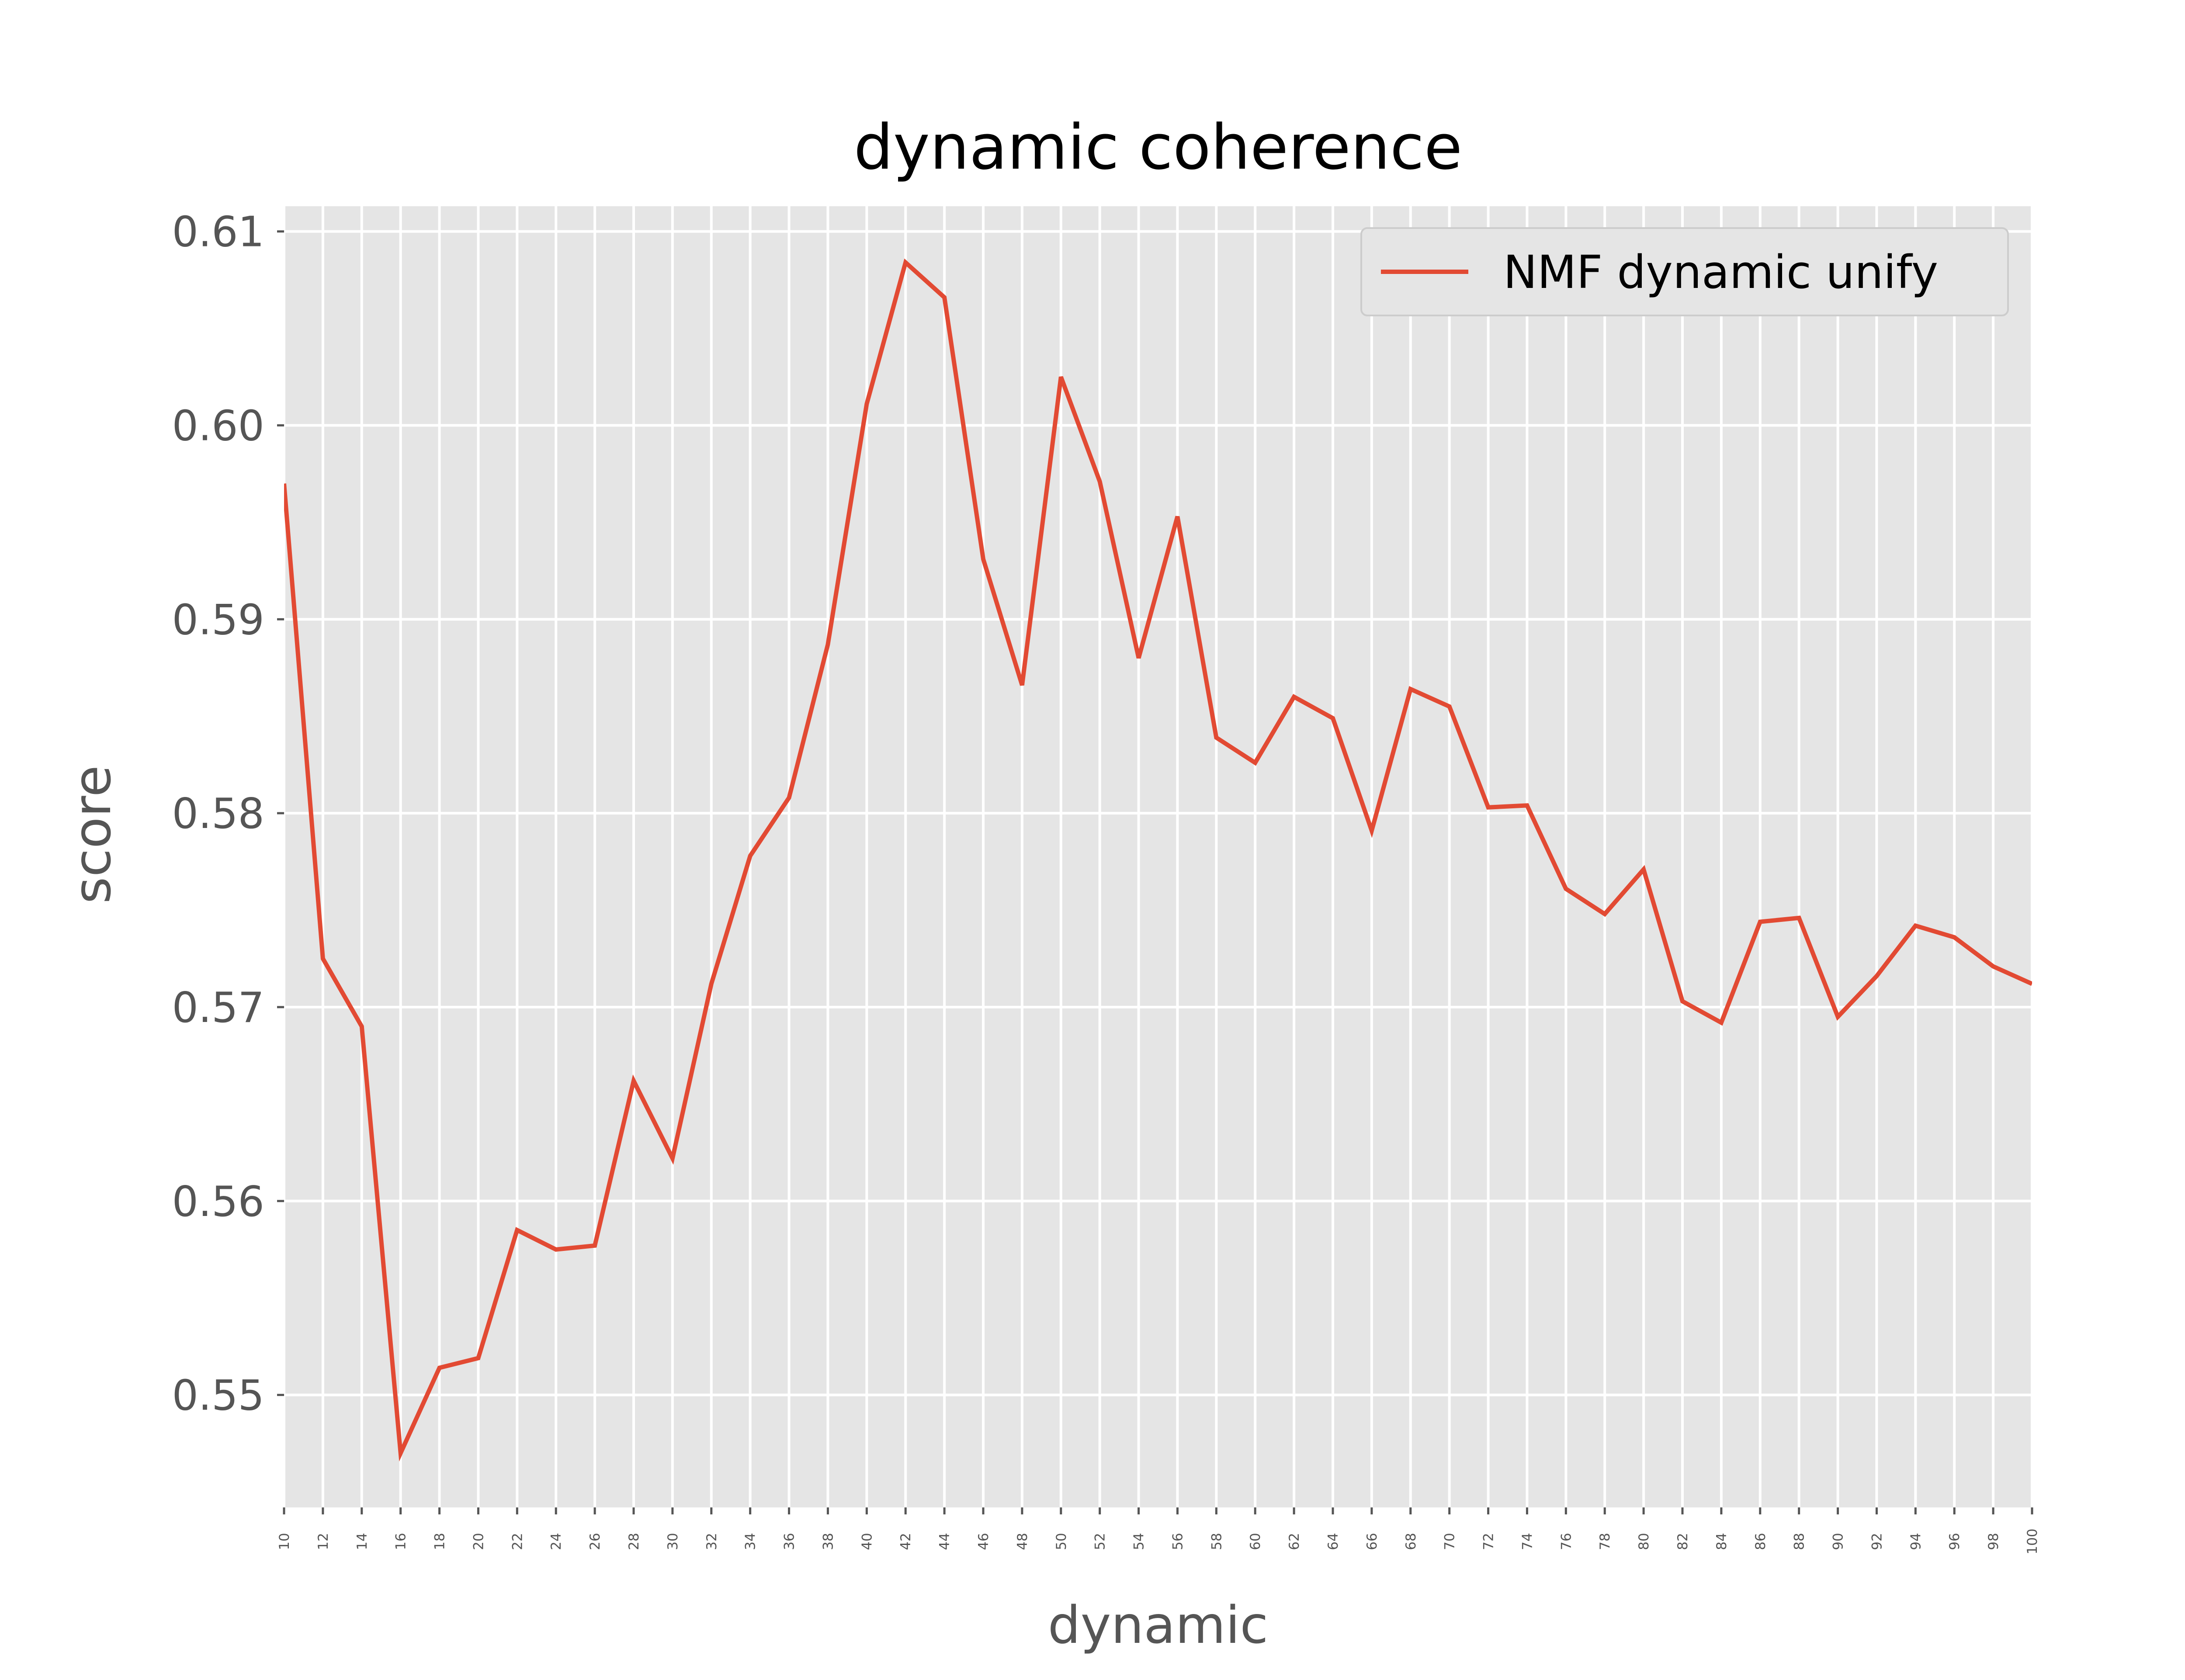 The height and width of the screenshot is (1680, 2185). What do you see at coordinates (1100, 1542) in the screenshot?
I see `x-tick-label: 52` at bounding box center [1100, 1542].